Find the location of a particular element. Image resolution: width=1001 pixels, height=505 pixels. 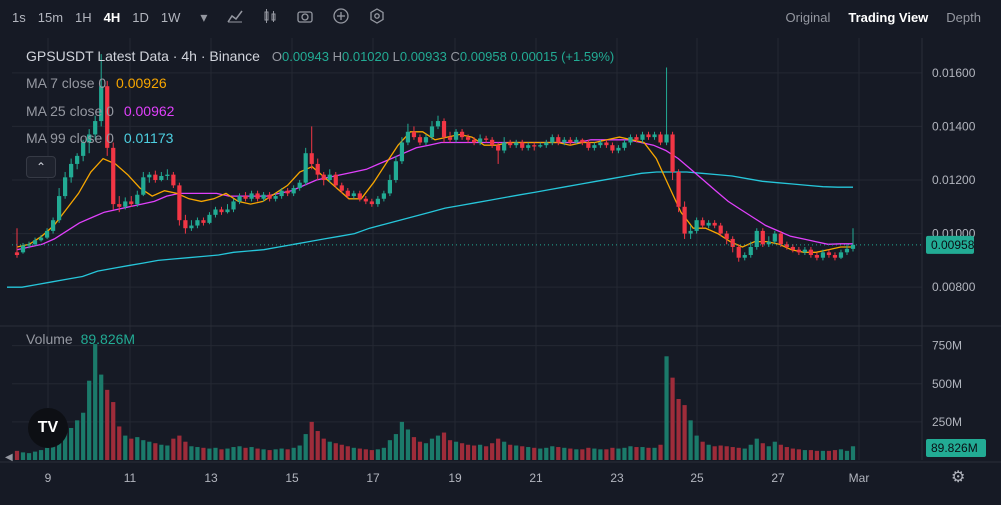

last-volume-label: 89.826M is located at coordinates (954, 448).